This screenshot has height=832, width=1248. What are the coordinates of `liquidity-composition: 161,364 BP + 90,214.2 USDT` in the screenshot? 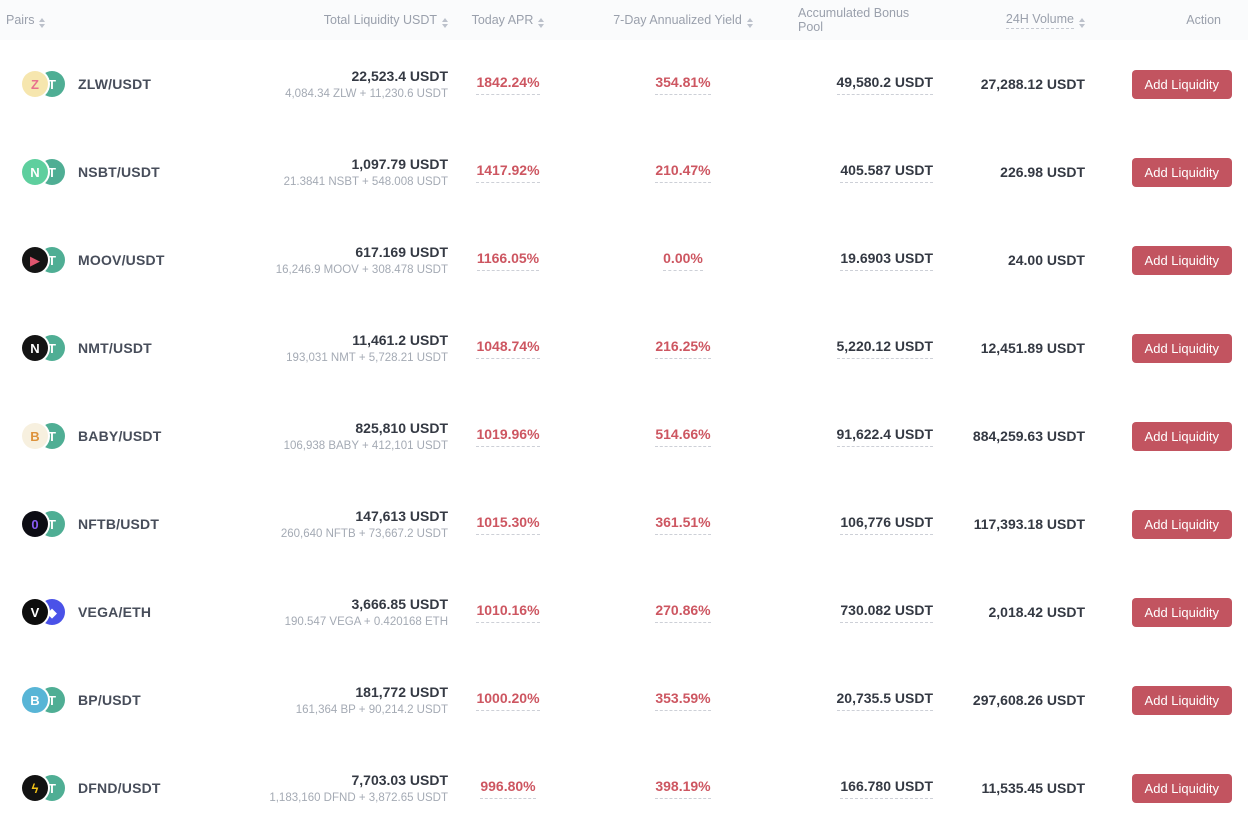 It's located at (371, 710).